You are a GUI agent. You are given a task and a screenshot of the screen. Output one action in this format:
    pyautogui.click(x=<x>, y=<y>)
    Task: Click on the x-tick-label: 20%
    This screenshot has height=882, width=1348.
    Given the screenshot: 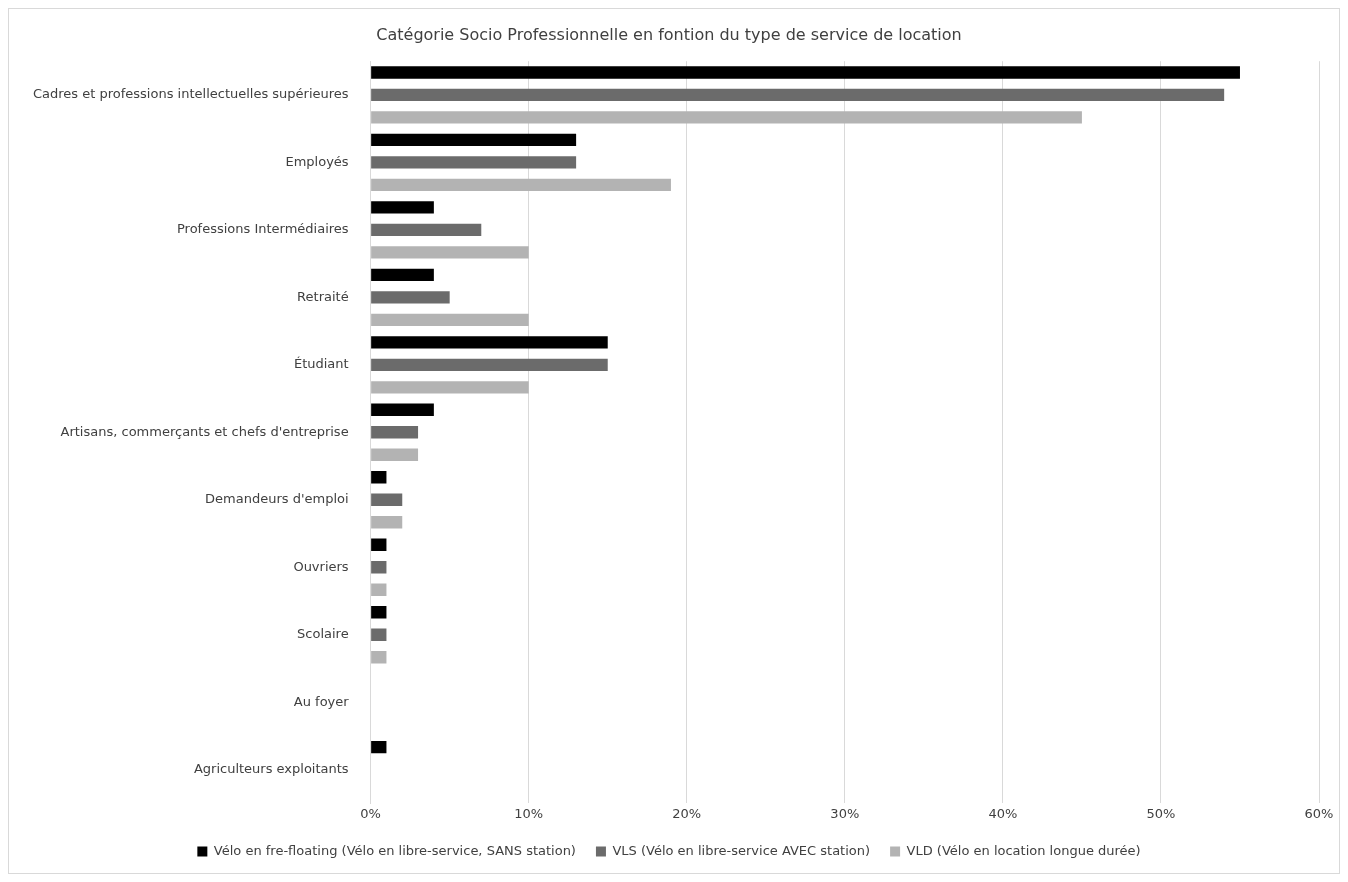 What is the action you would take?
    pyautogui.click(x=687, y=813)
    